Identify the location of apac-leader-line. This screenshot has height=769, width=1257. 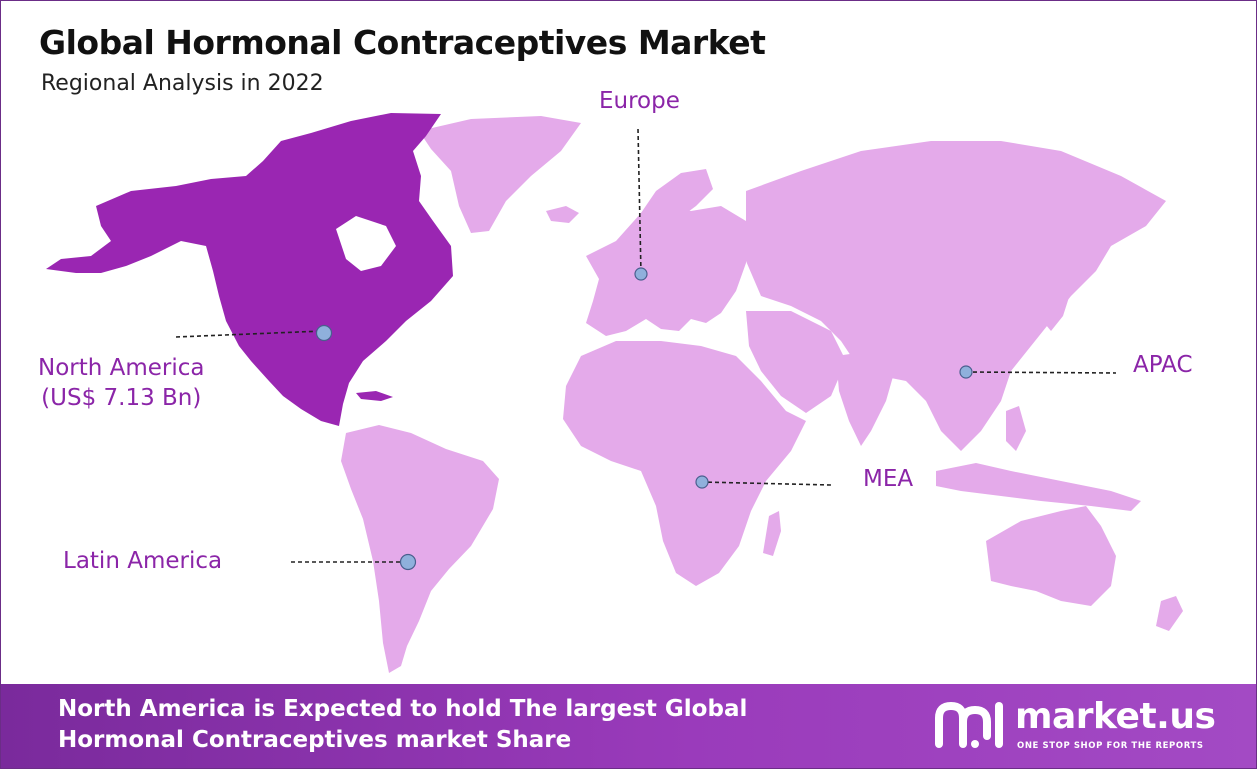
(1041, 372).